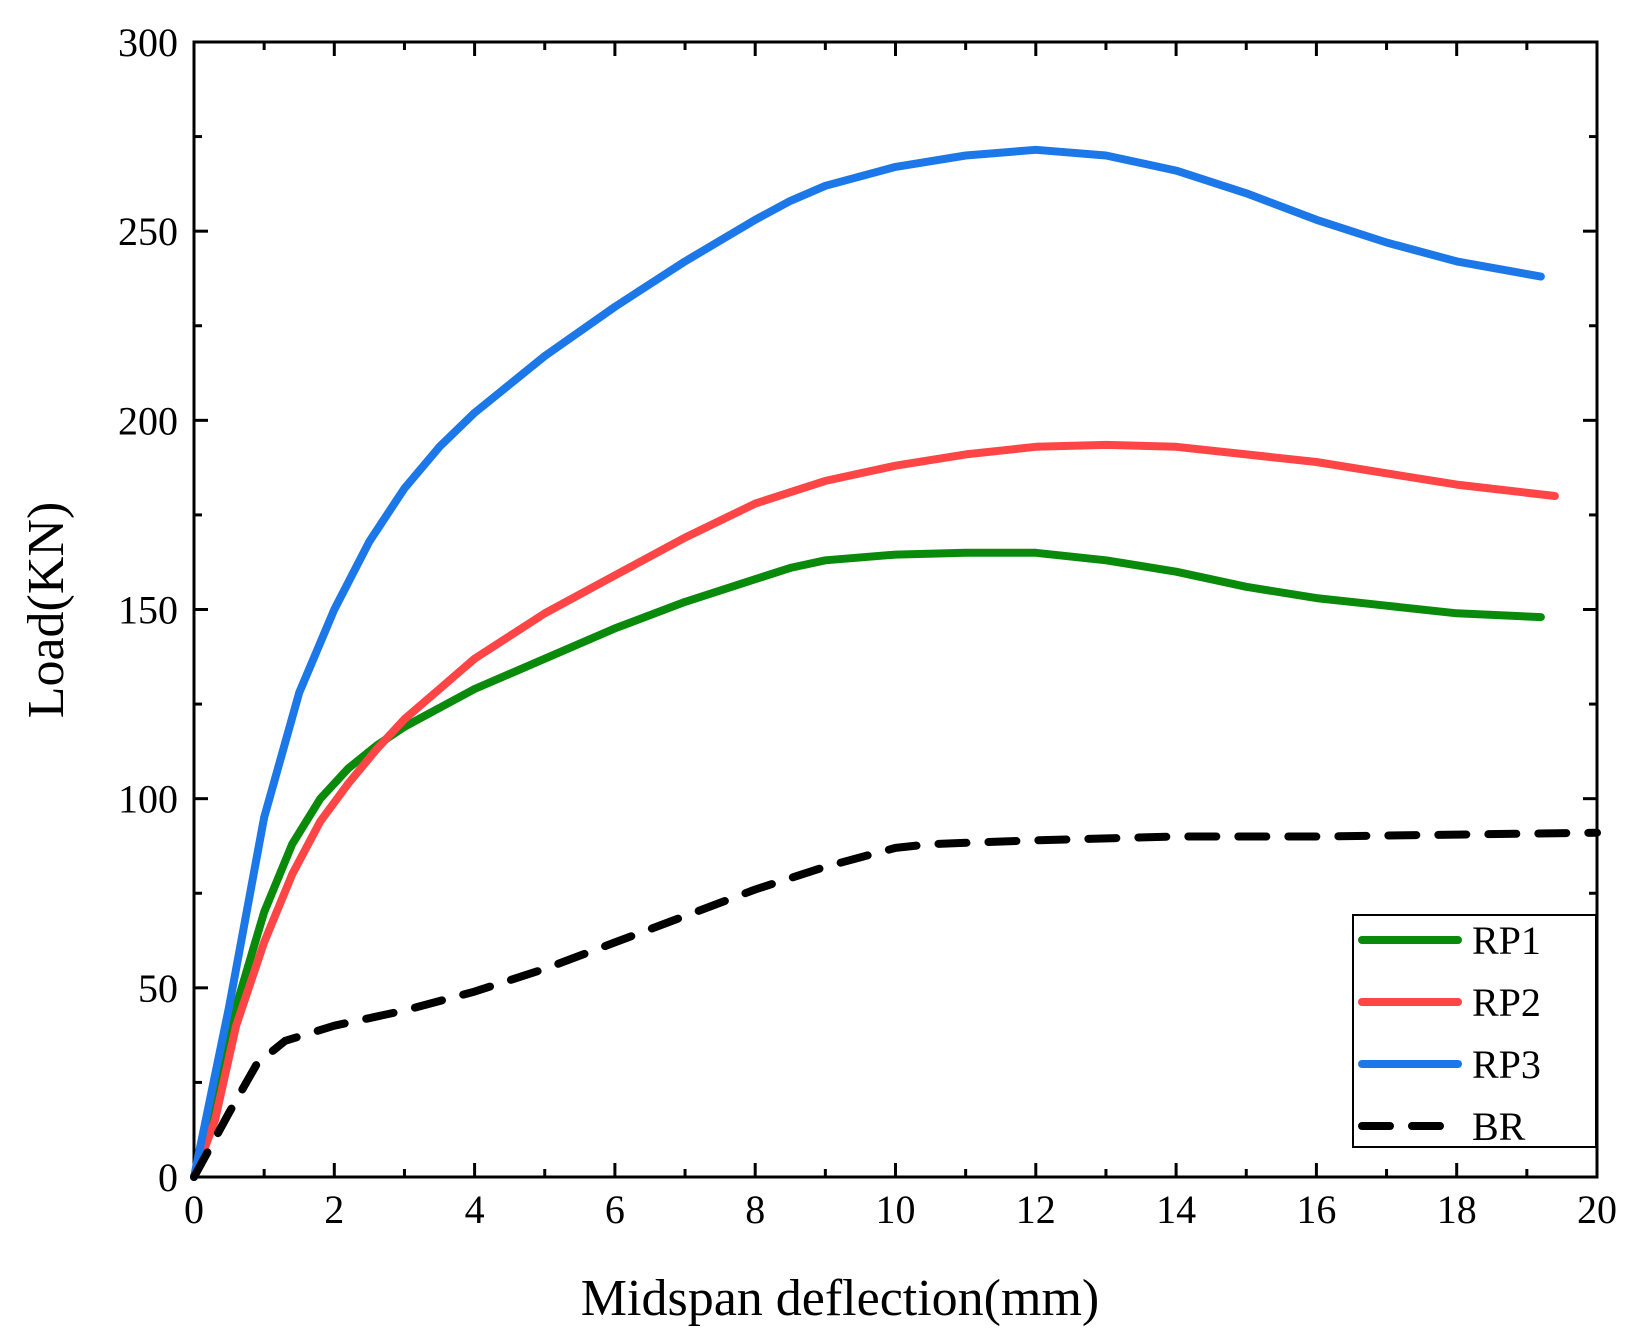 The width and height of the screenshot is (1635, 1344). Describe the element at coordinates (896, 1209) in the screenshot. I see `x-tick-label: 10` at that location.